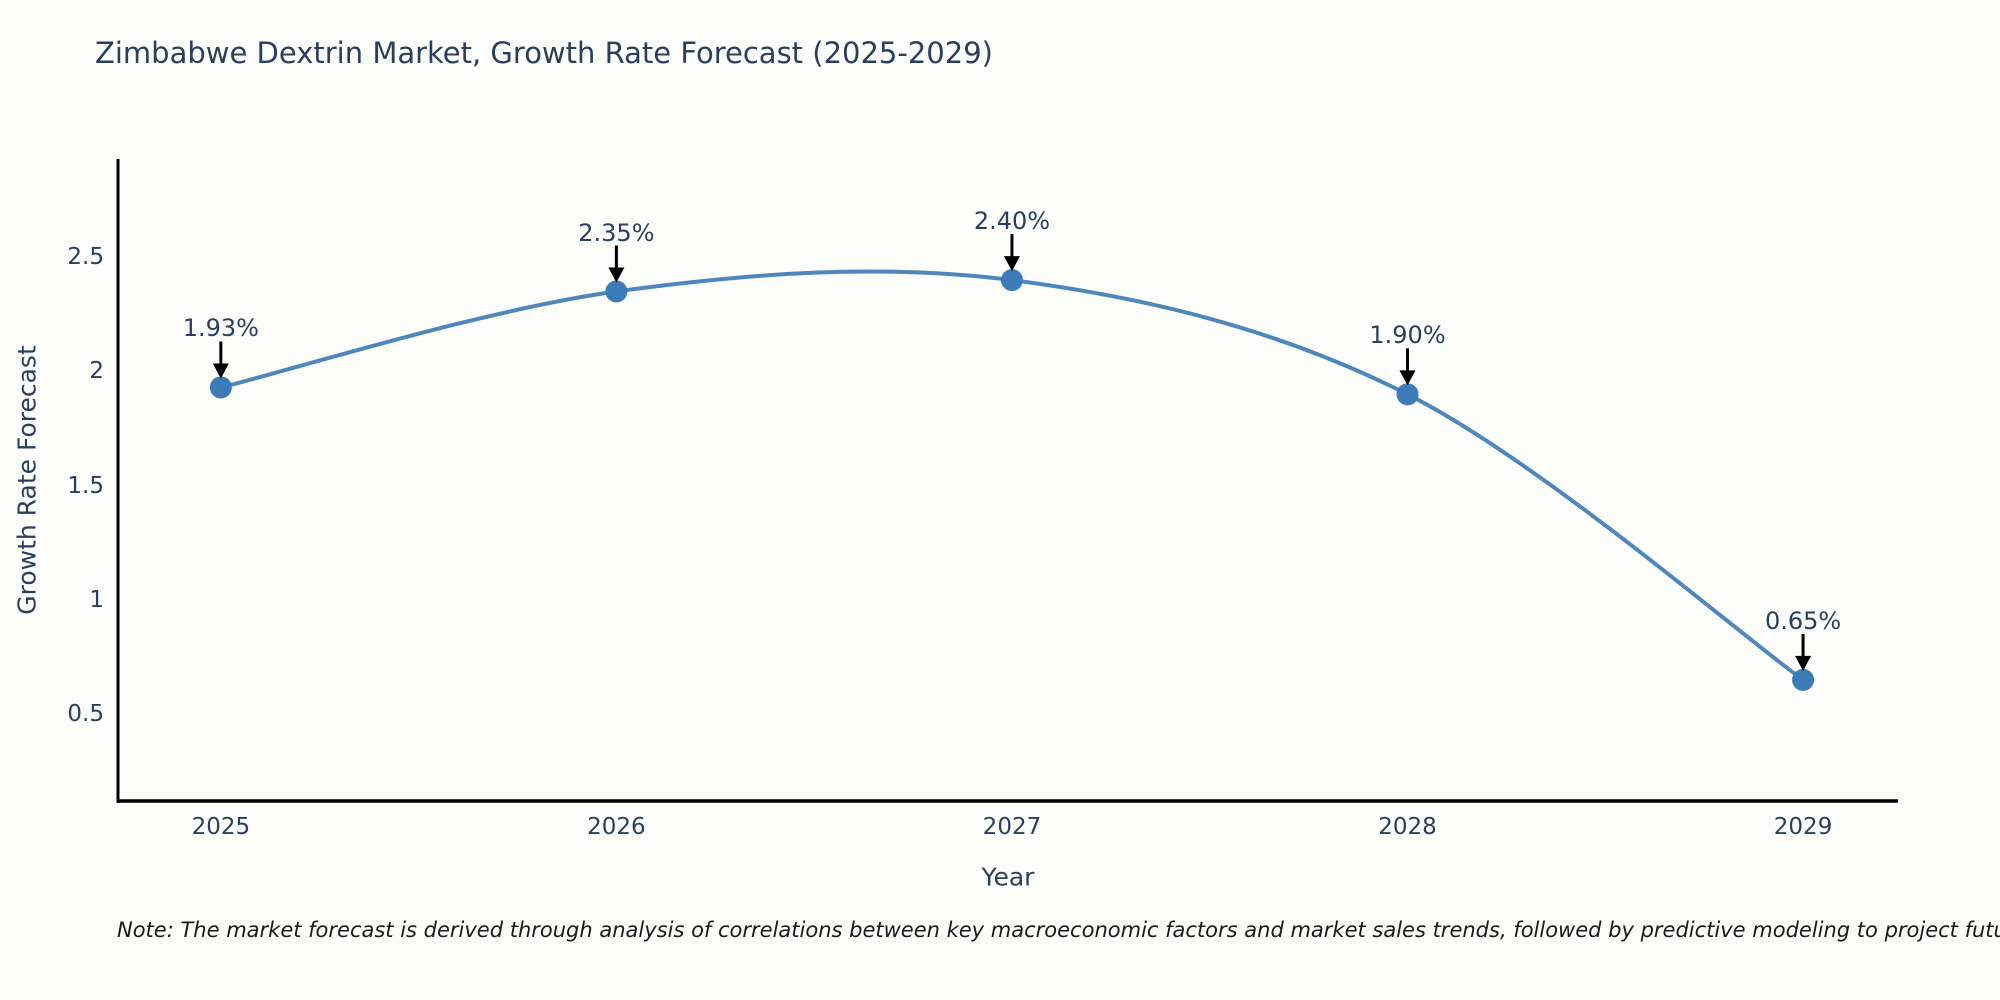 This screenshot has height=1000, width=2000. Describe the element at coordinates (221, 827) in the screenshot. I see `x-tick-label: 2025` at that location.